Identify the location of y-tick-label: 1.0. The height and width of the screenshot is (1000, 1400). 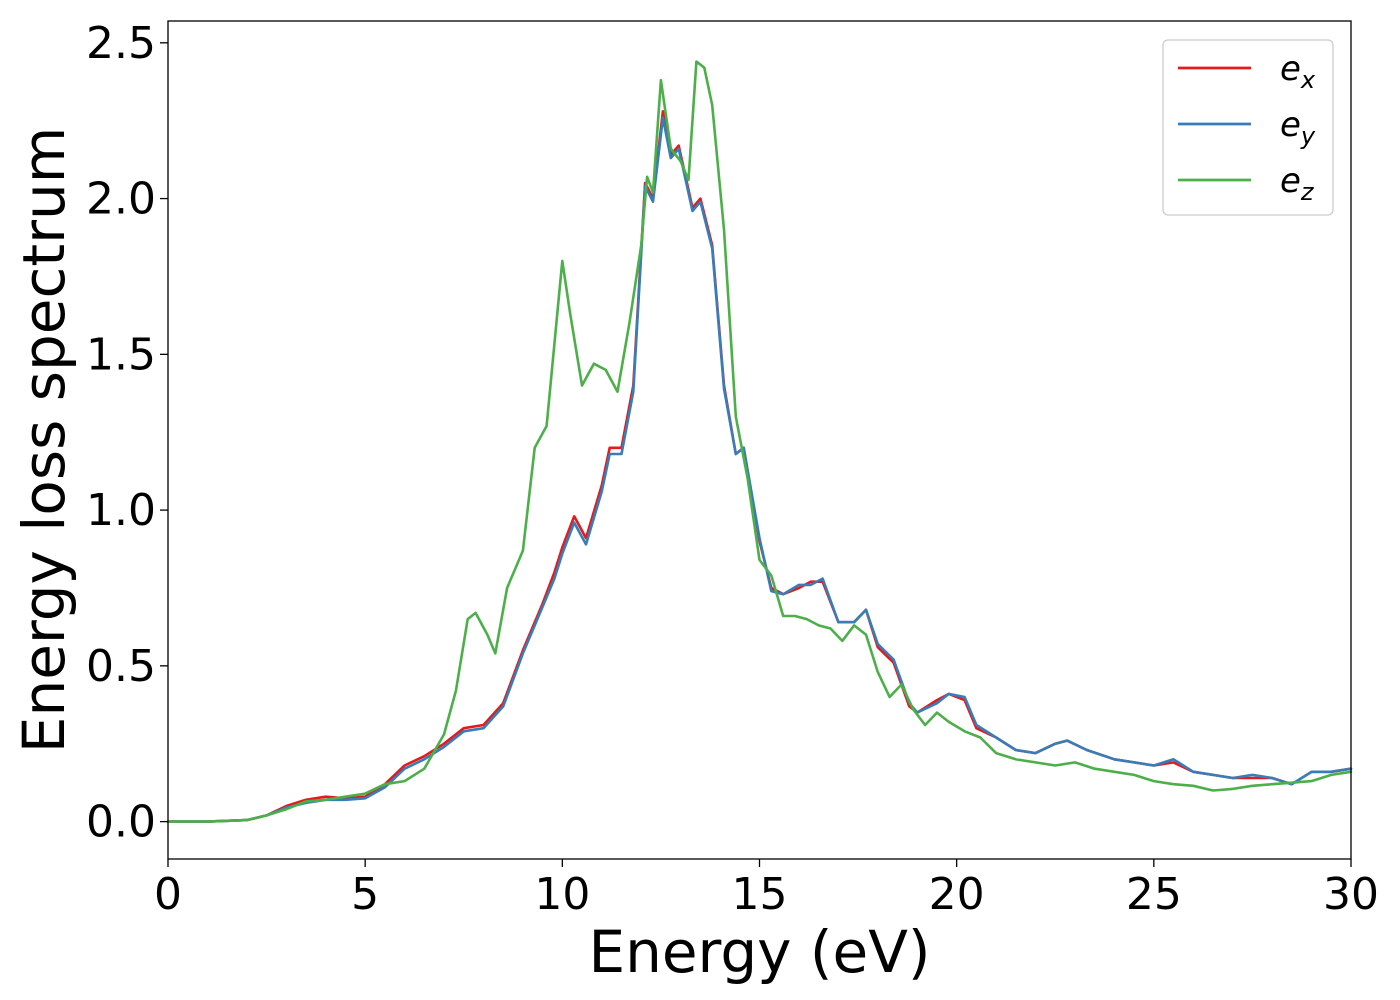
(121, 510).